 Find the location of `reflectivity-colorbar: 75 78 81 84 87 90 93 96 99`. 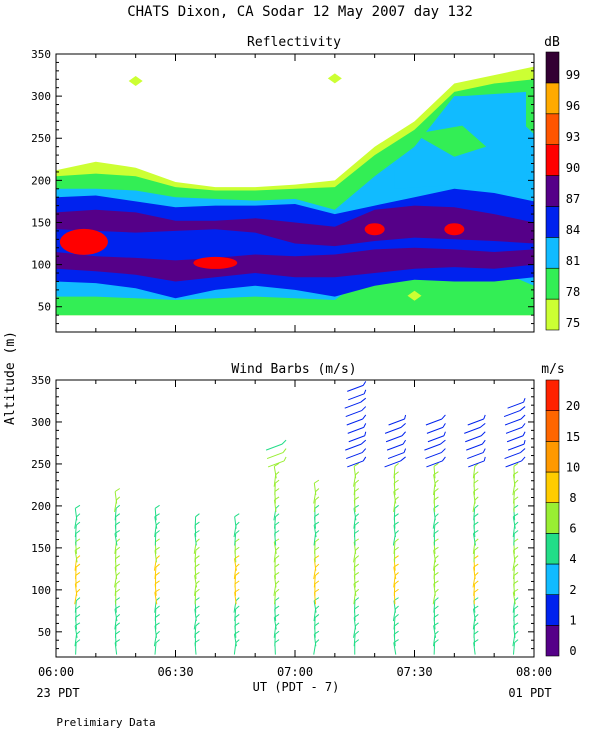

reflectivity-colorbar: 75 78 81 84 87 90 93 96 99 is located at coordinates (562, 191).